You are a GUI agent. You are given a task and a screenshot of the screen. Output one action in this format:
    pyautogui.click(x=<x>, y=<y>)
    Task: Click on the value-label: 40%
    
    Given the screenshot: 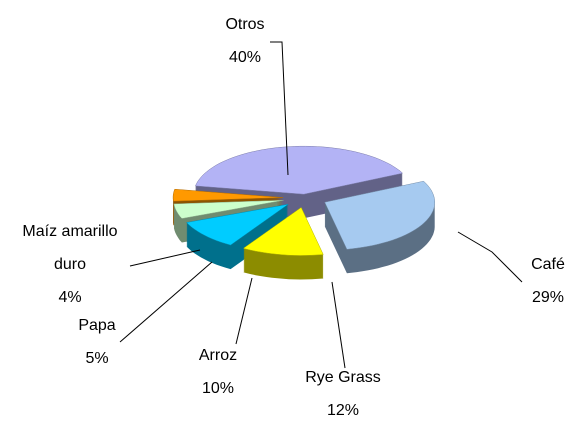 What is the action you would take?
    pyautogui.click(x=245, y=57)
    